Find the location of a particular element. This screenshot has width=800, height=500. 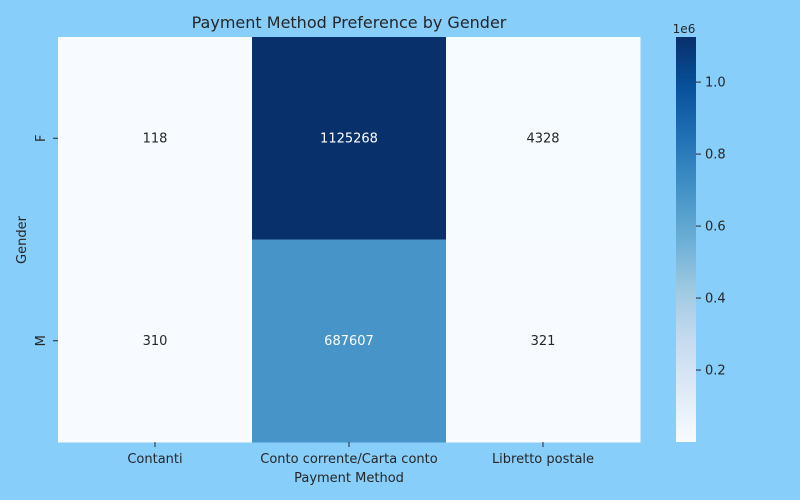

x-tick-label: Conto corrente/Carta conto is located at coordinates (348, 459).